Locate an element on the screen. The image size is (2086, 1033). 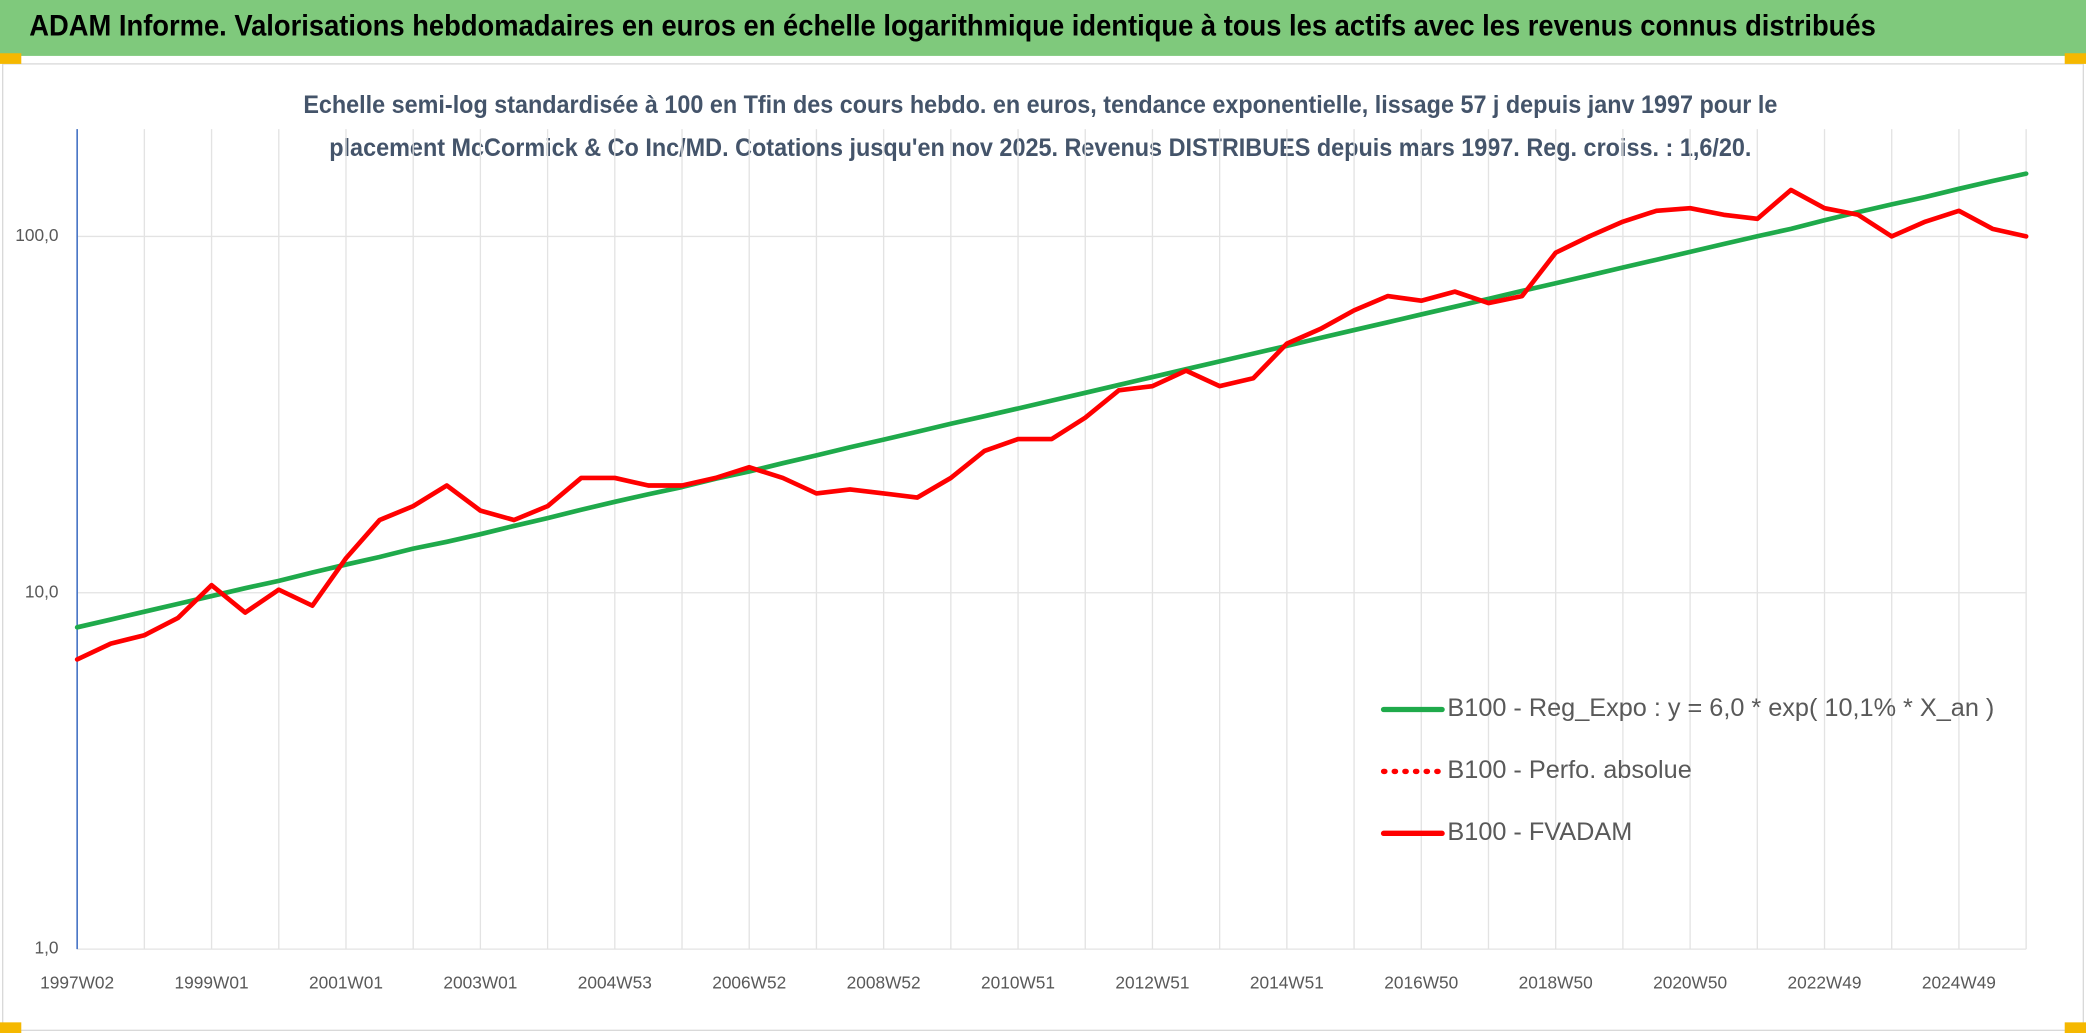
y-tick-label: 10,0 is located at coordinates (42, 591).